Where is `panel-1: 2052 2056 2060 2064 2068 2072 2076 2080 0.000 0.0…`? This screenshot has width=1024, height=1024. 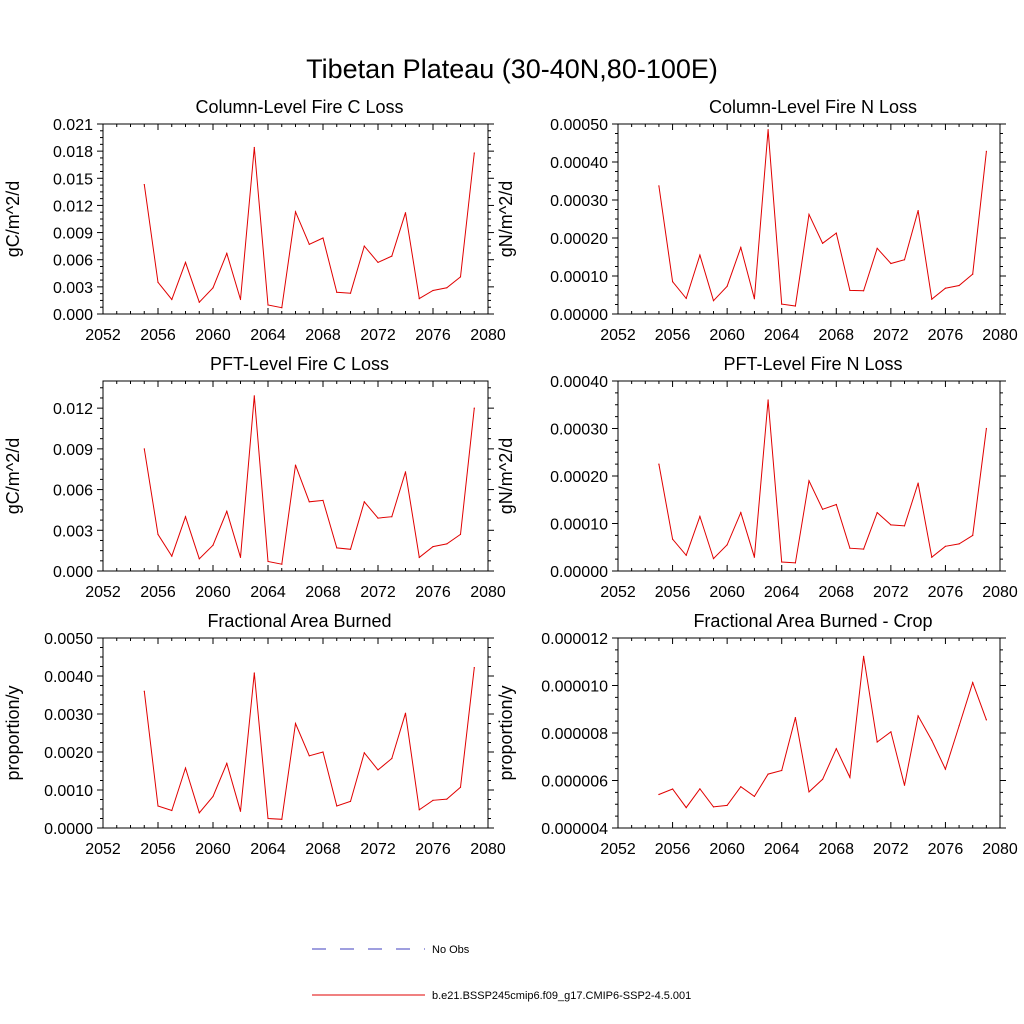 panel-1: 2052 2056 2060 2064 2068 2072 2076 2080 0.000 0.0… is located at coordinates (254, 220).